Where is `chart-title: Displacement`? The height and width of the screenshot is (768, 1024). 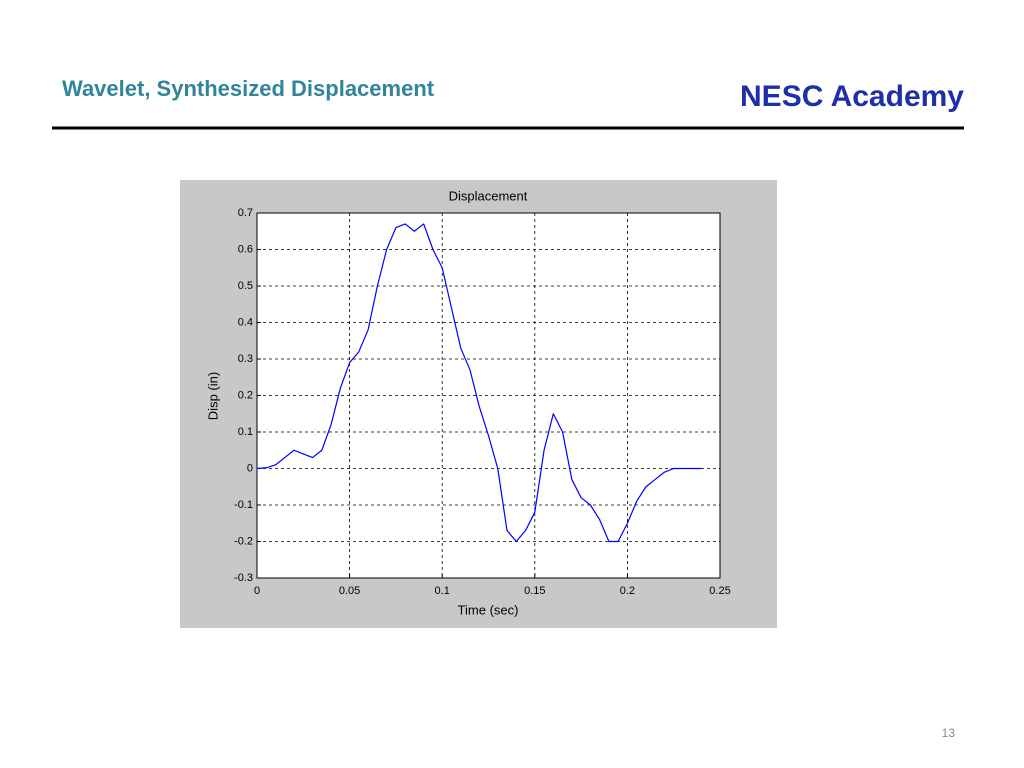
chart-title: Displacement is located at coordinates (488, 195).